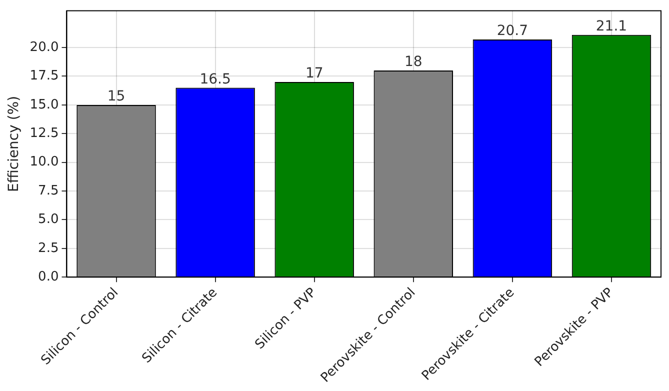  What do you see at coordinates (512, 31) in the screenshot?
I see `data-label: 20.7` at bounding box center [512, 31].